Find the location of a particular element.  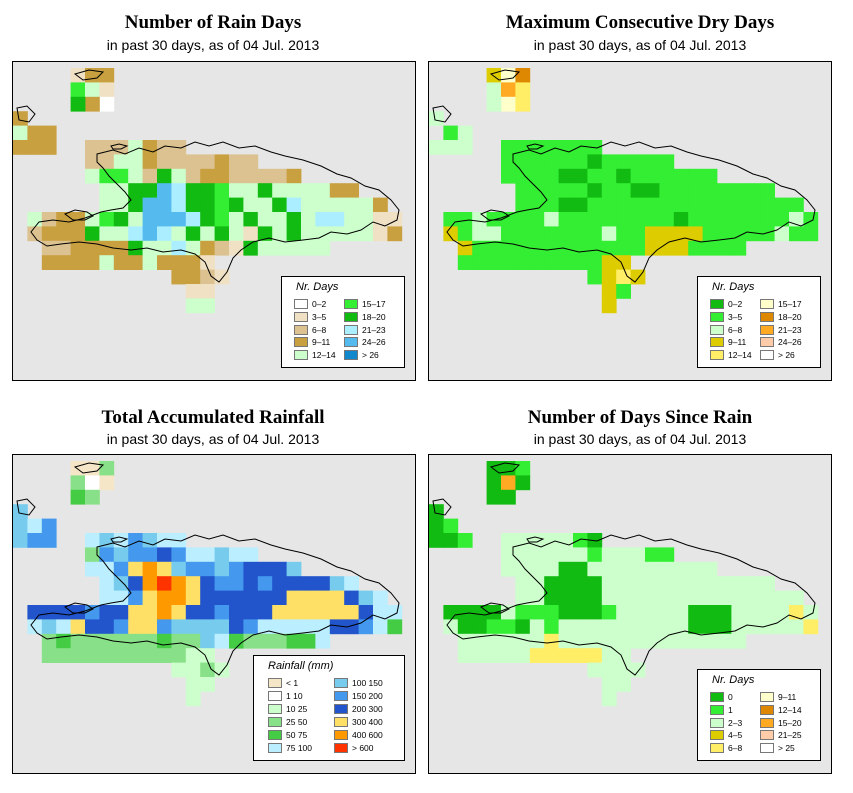

legend-label: 6–8 is located at coordinates (735, 748).